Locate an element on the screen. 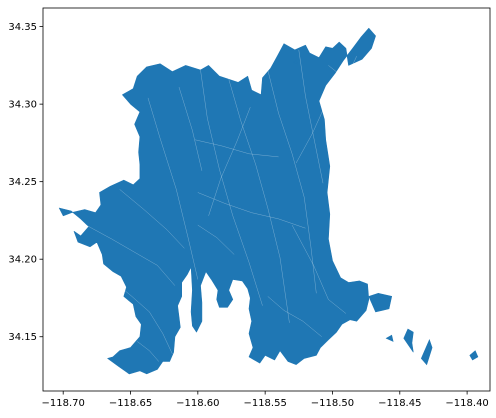 The width and height of the screenshot is (496, 418). y-tick-label: 34.30 is located at coordinates (22, 105).